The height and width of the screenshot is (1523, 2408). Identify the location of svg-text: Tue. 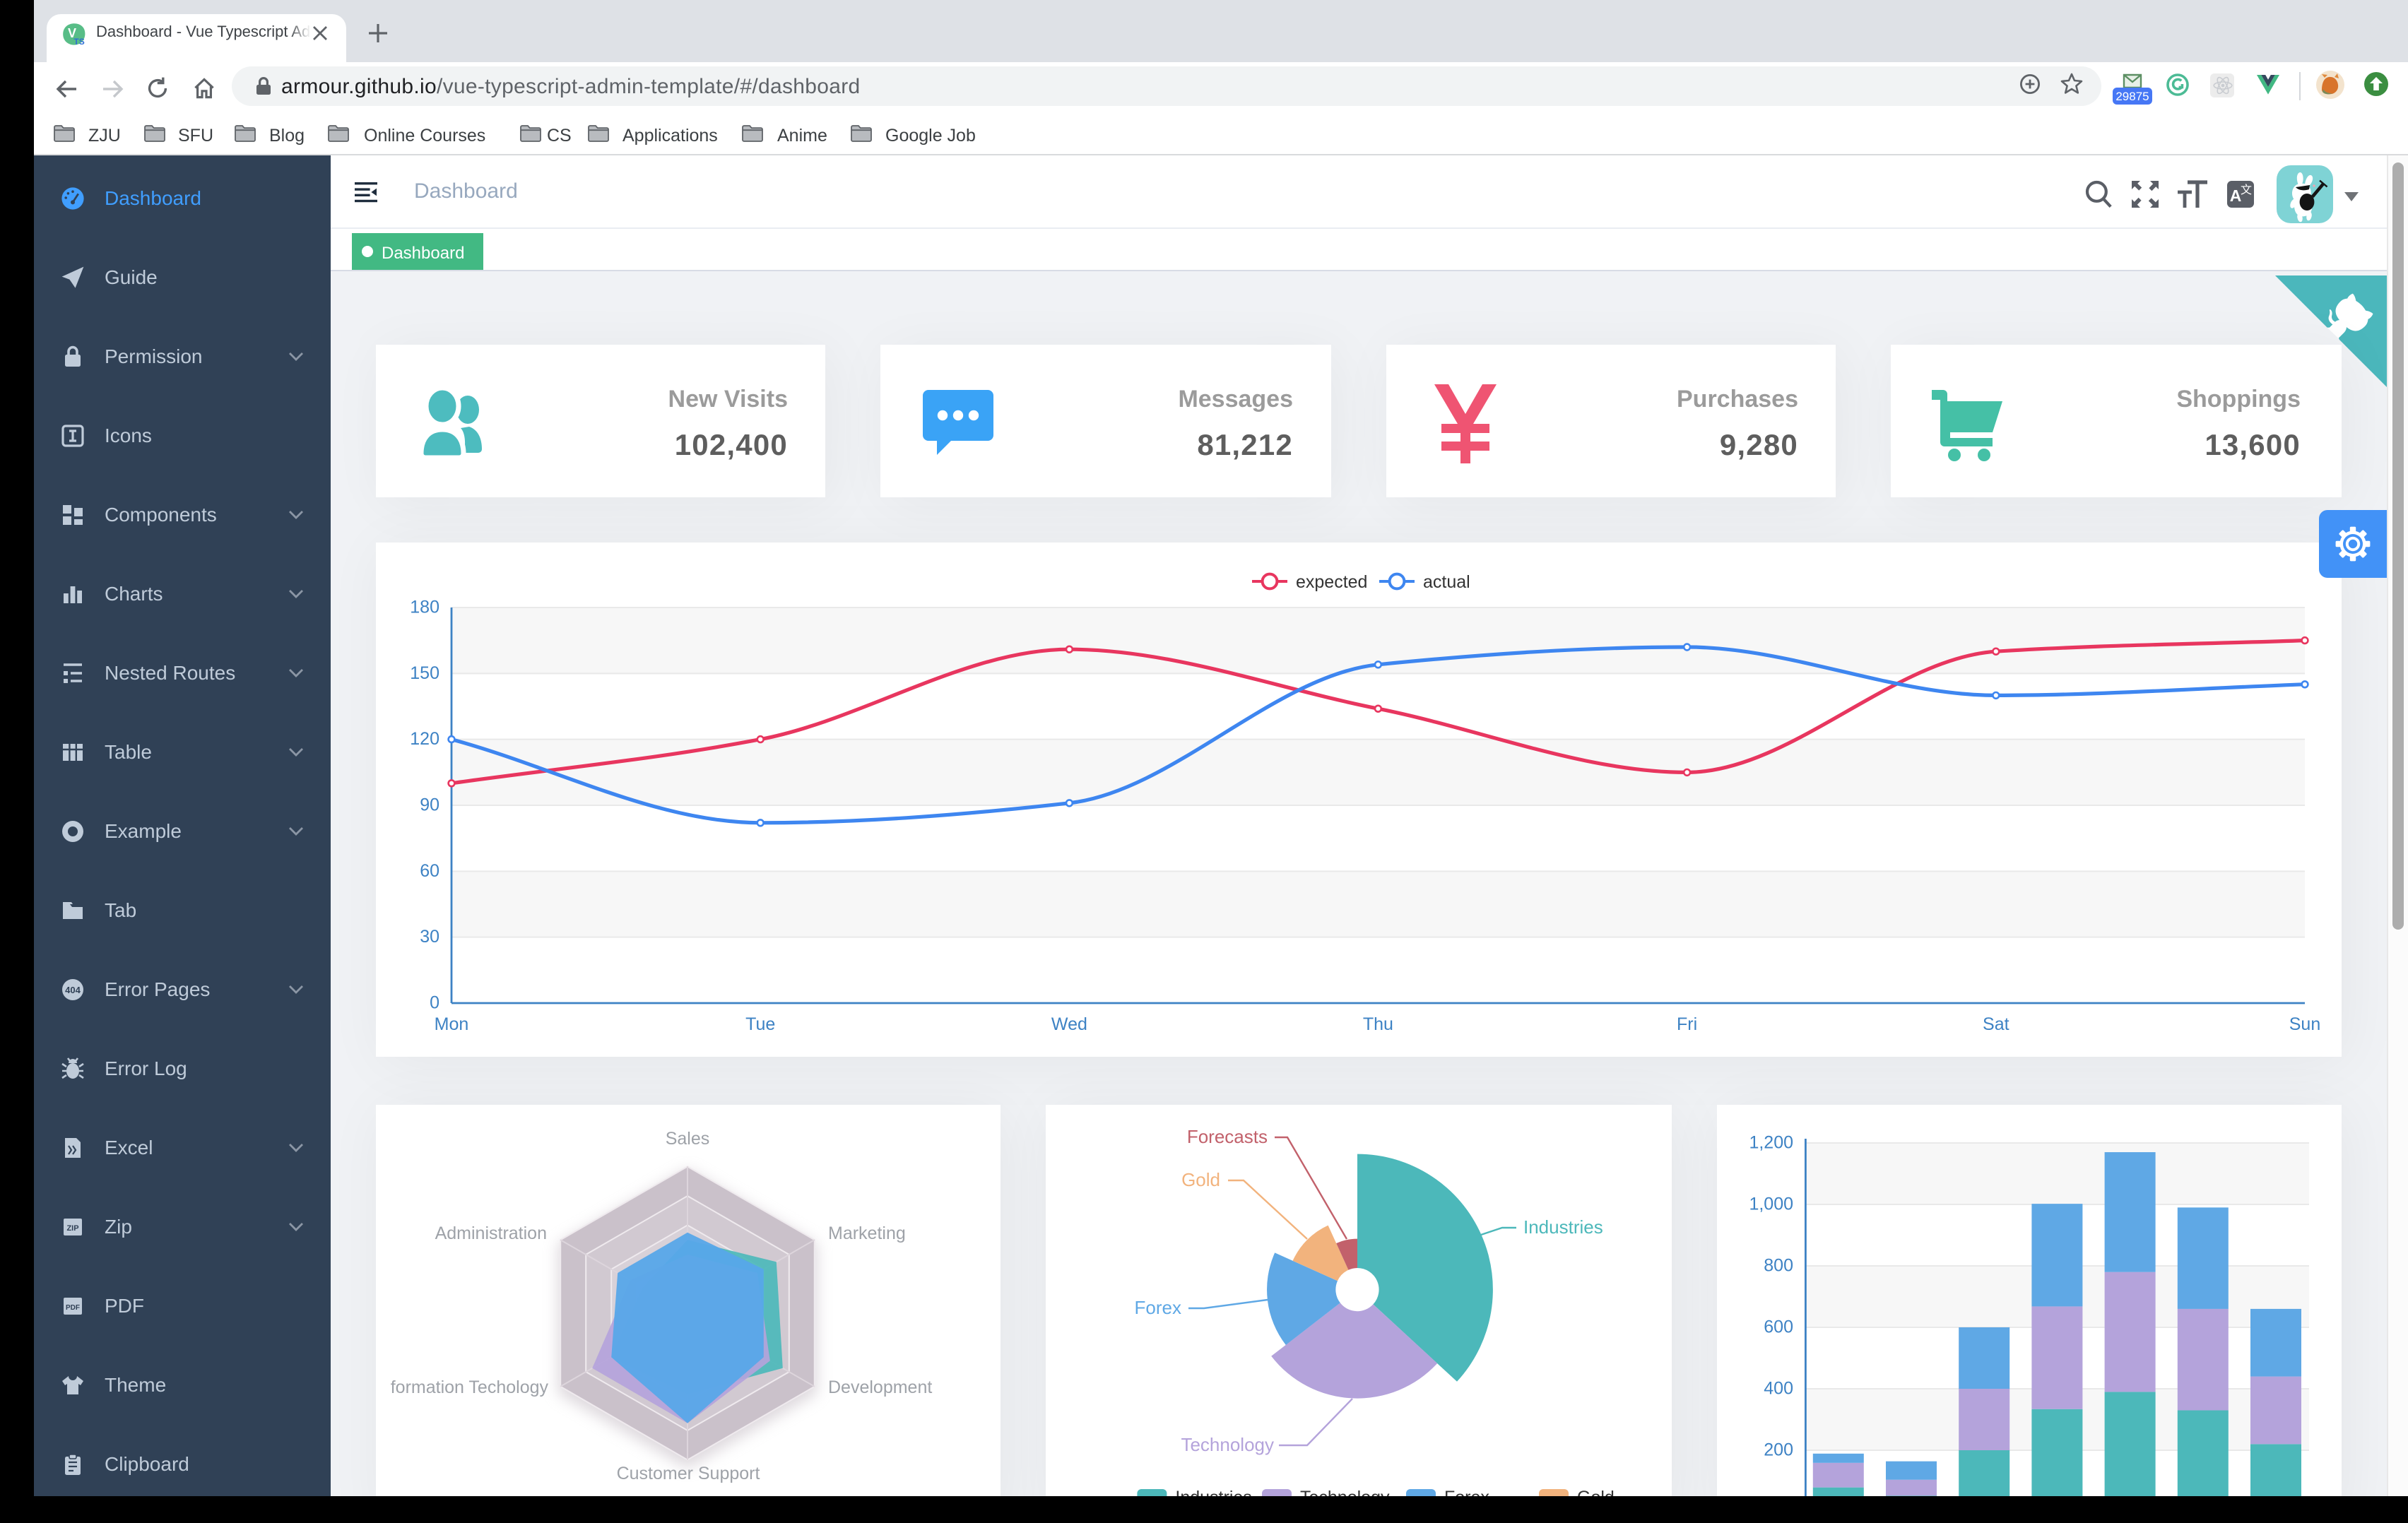
(760, 1024).